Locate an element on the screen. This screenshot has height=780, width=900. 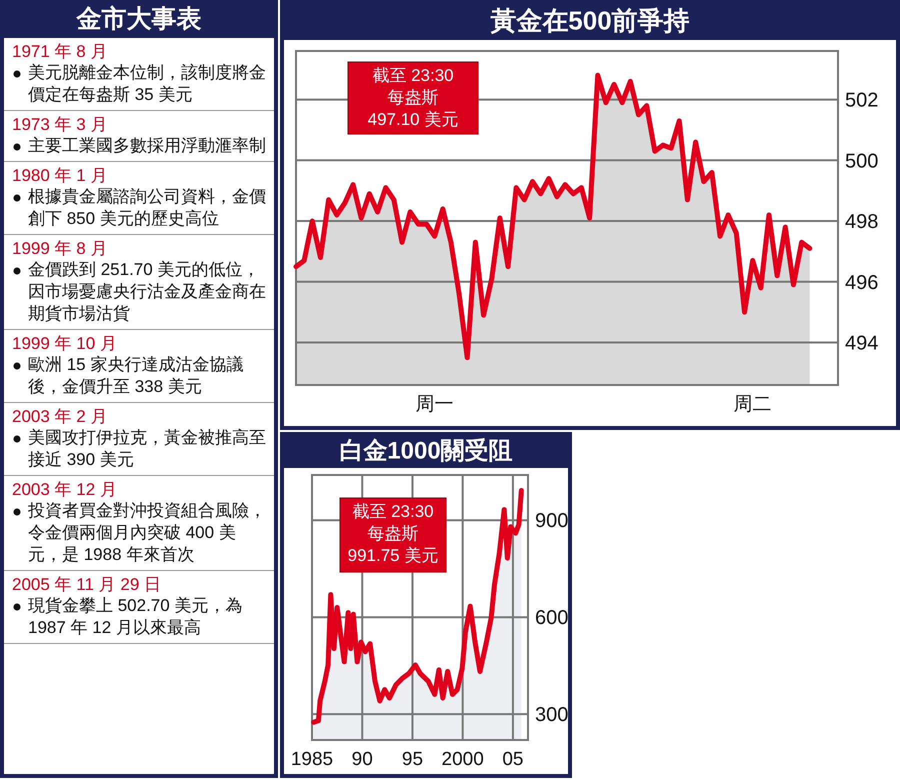
text: 現貨金攀上 502.70 美元，為 1987 年 12 月以來最高 is located at coordinates (135, 617).